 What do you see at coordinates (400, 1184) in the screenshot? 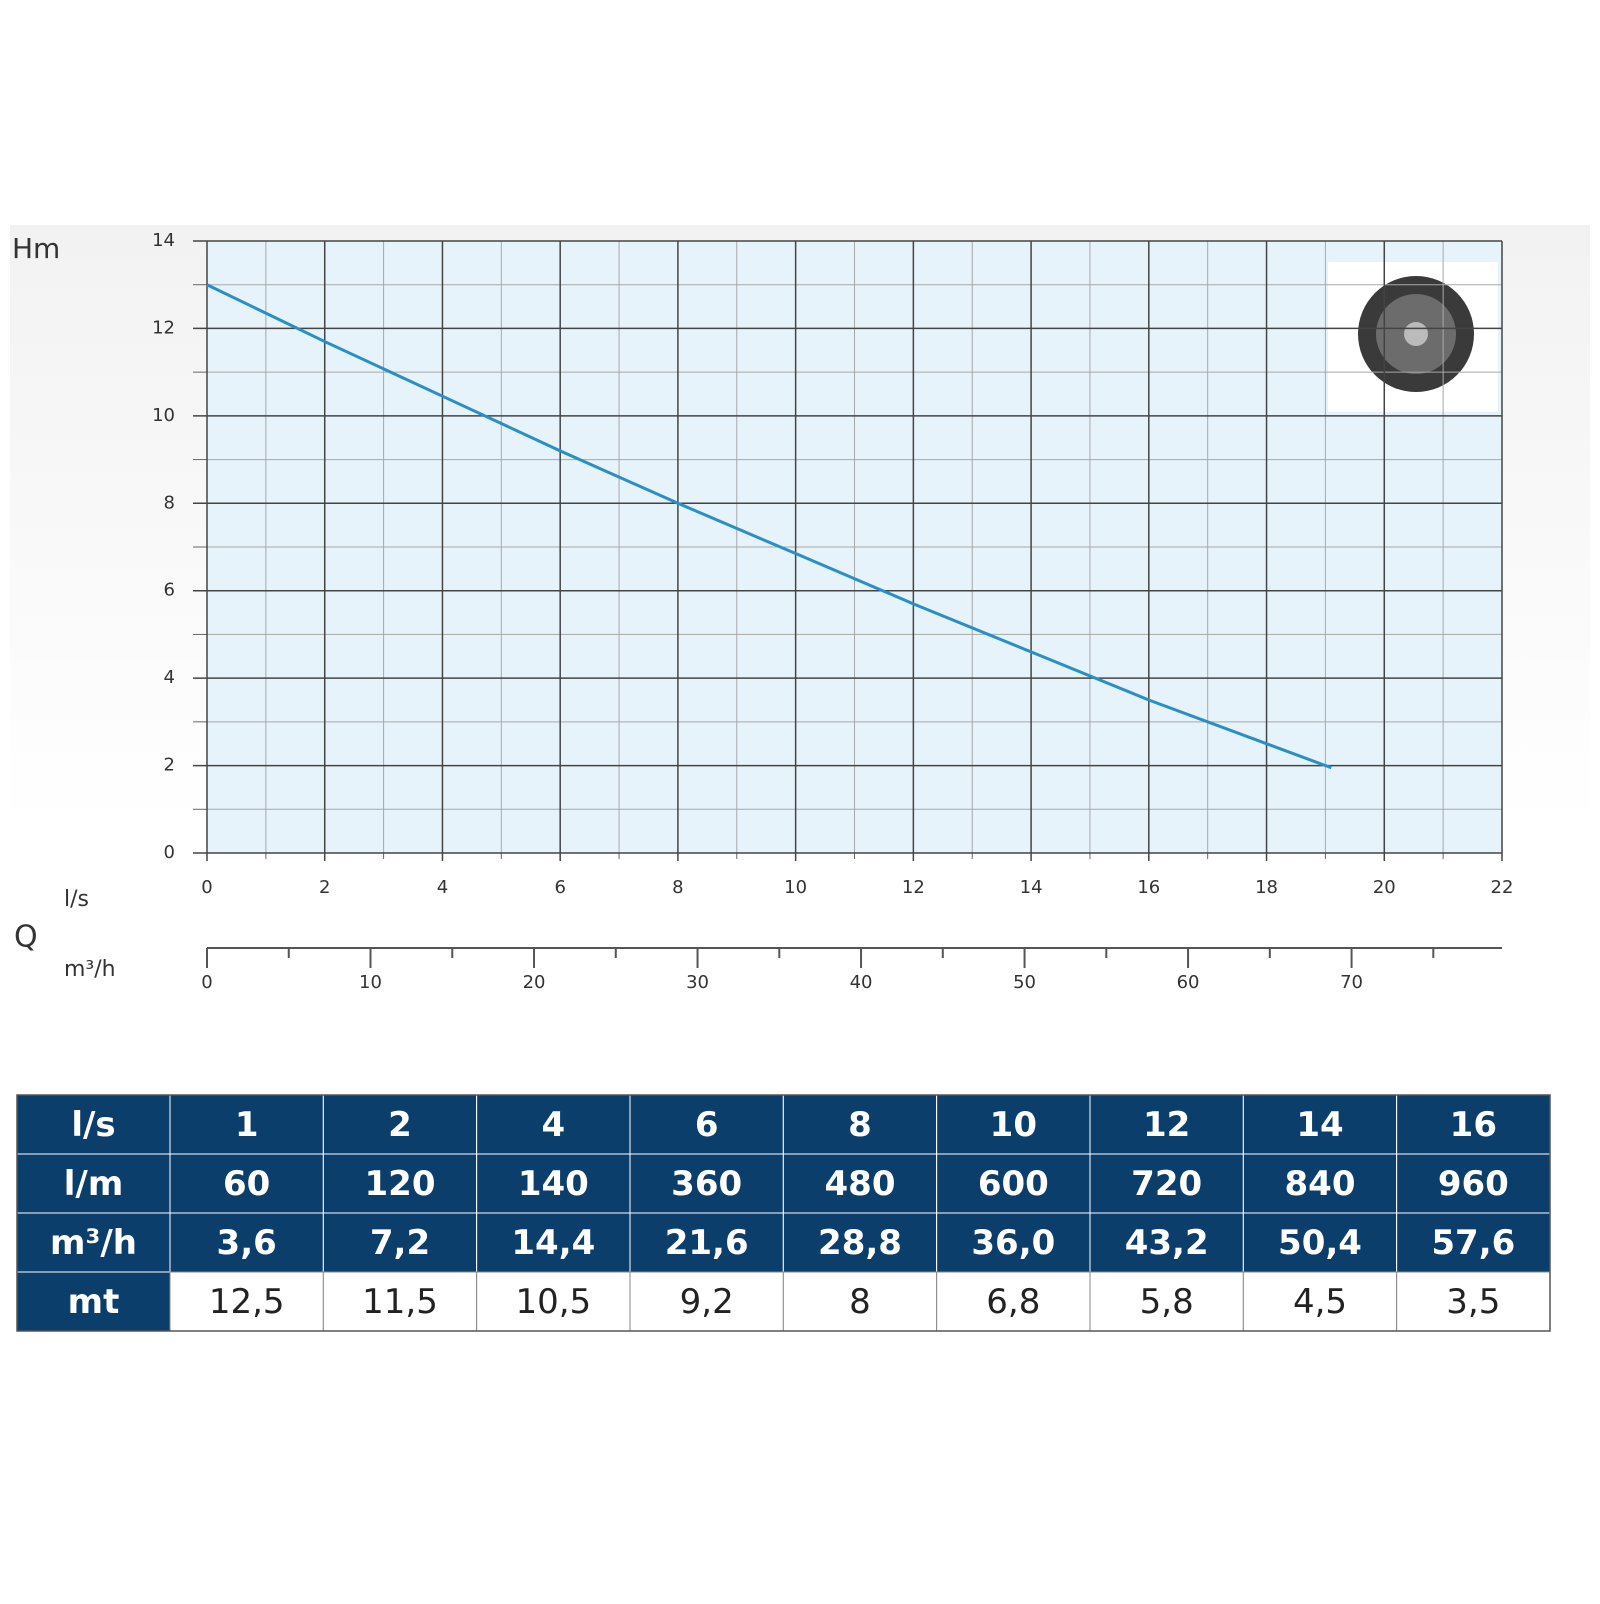
I see `table-text: 120` at bounding box center [400, 1184].